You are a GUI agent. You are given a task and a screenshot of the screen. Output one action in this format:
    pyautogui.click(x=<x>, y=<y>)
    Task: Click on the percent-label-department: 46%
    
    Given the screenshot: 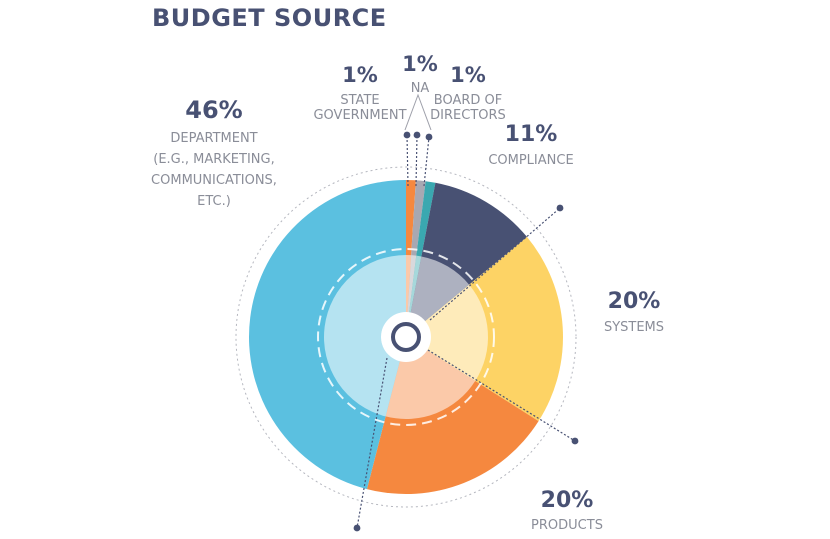 What is the action you would take?
    pyautogui.click(x=213, y=110)
    